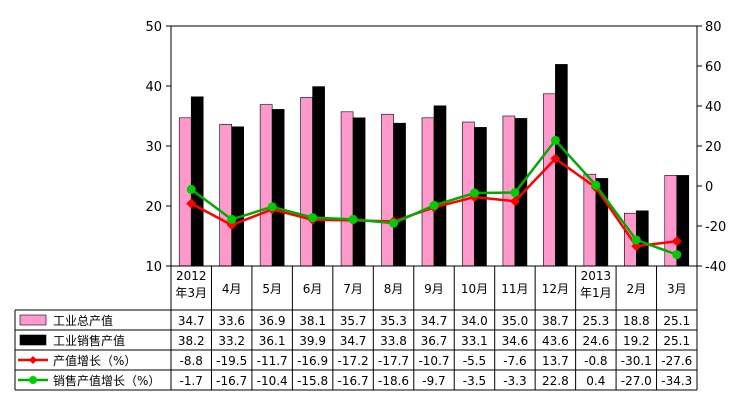 This screenshot has width=750, height=416. What do you see at coordinates (393, 361) in the screenshot?
I see `data-label: -17.7` at bounding box center [393, 361].